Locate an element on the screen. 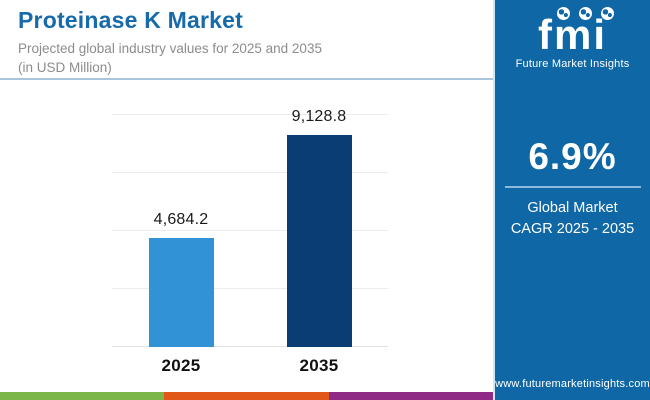 The image size is (650, 400). logo-globes is located at coordinates (585, 13).